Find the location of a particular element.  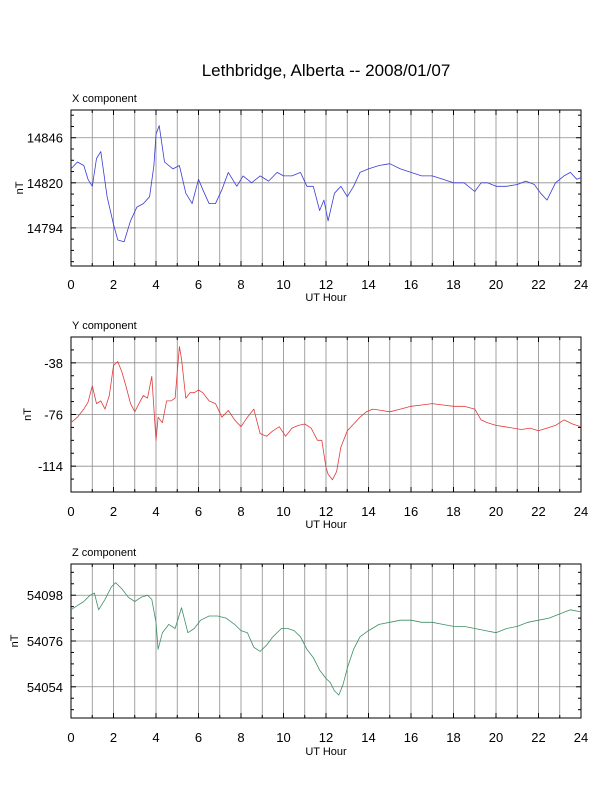

y-tick-label: 14846 is located at coordinates (45, 138).